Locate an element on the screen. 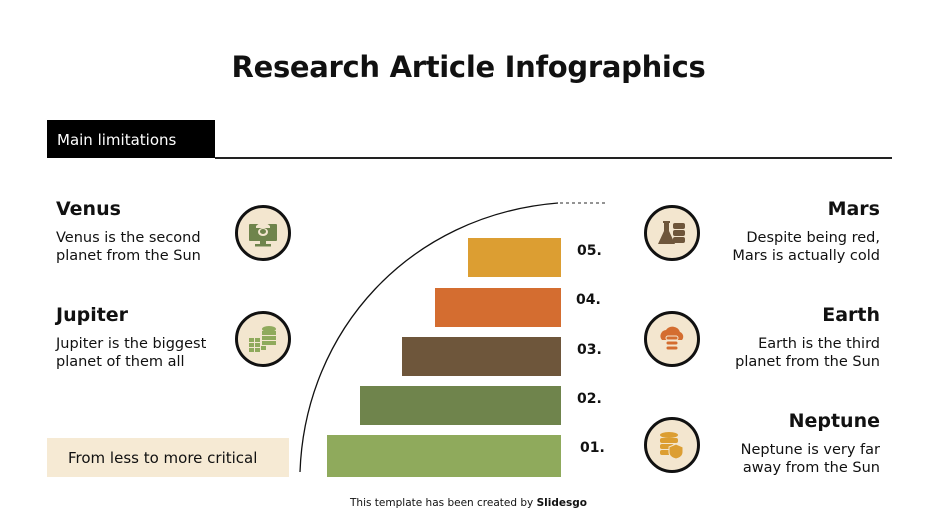 This screenshot has height=527, width=937. neptune-text: Neptune is very far away from the Sun is located at coordinates (810, 459).